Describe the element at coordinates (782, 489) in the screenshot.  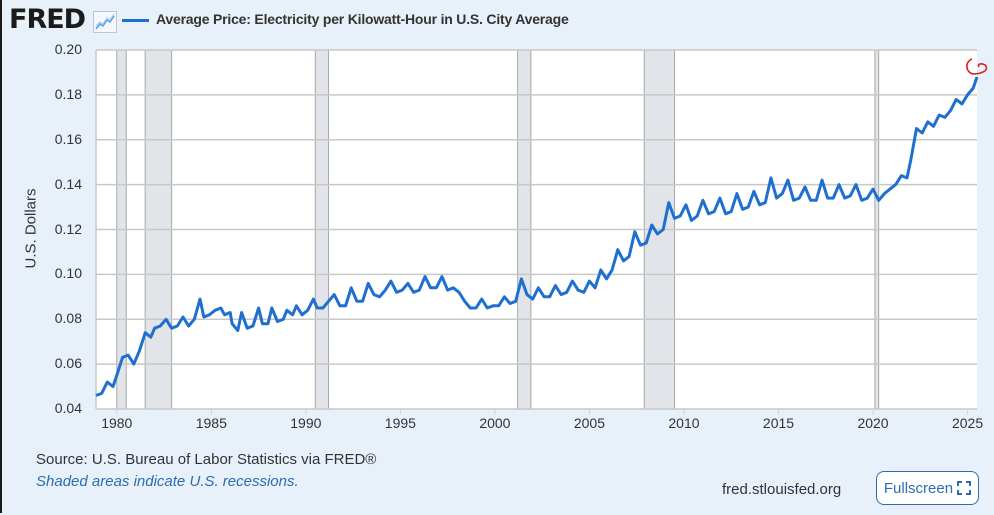
I see `site-url: fred.stlouisfed.org` at that location.